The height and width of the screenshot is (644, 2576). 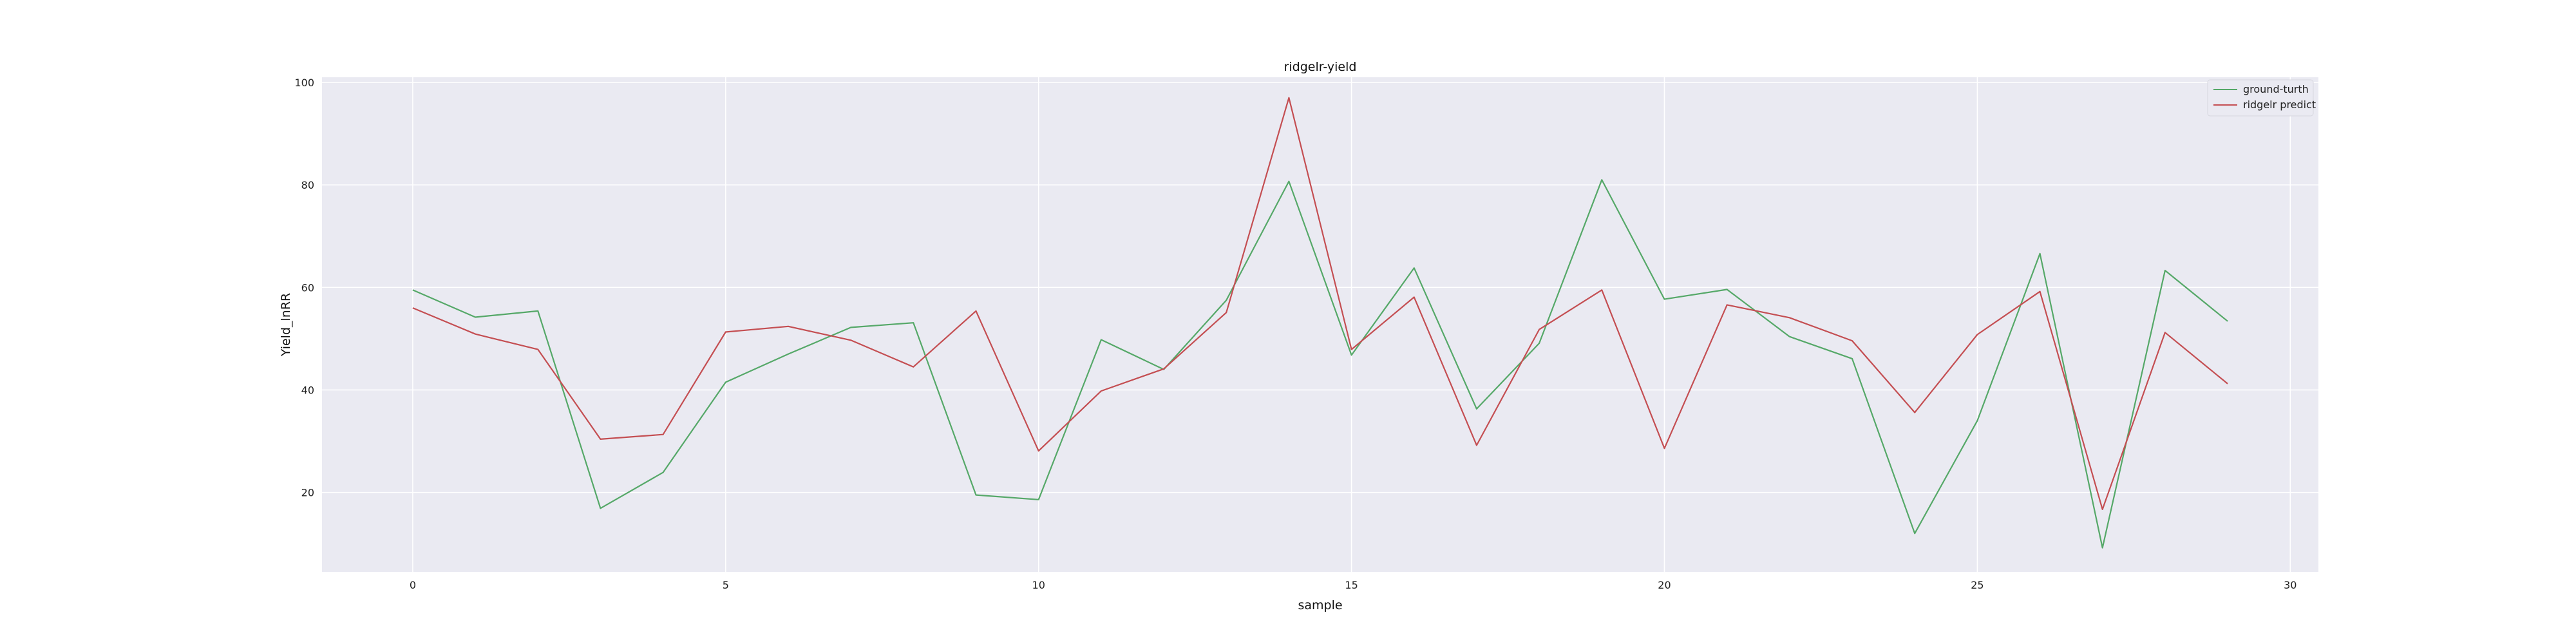 I want to click on chart-title: ridgelr-yield, so click(x=1320, y=67).